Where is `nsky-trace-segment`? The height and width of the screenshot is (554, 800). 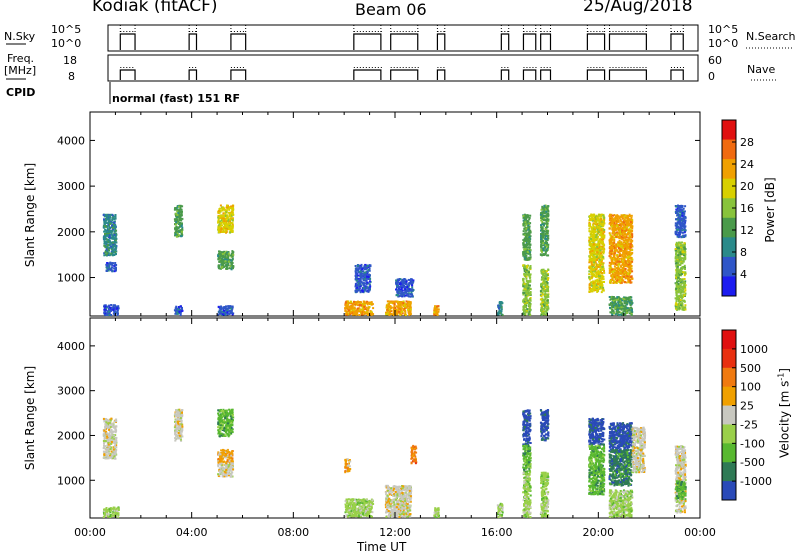
nsky-trace-segment is located at coordinates (238, 41).